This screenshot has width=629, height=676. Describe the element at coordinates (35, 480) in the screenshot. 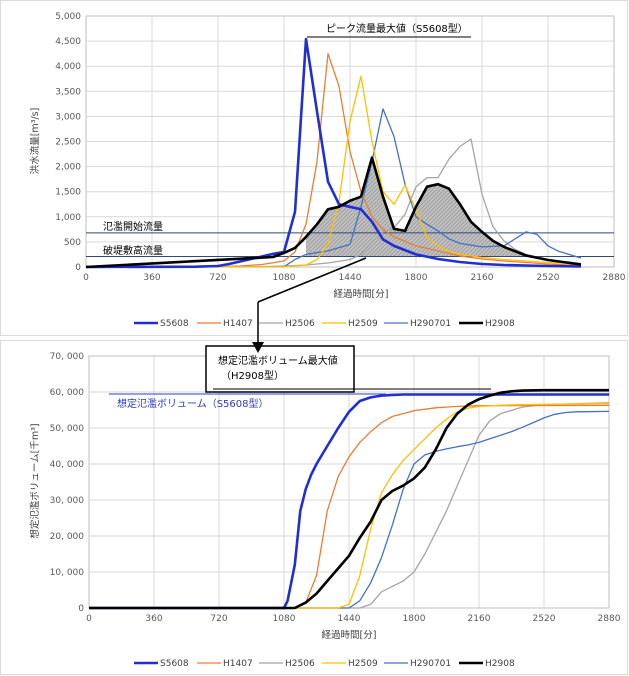

I see `y-axis-label-bottom: 想定氾濫ボリューム[千m³]` at that location.